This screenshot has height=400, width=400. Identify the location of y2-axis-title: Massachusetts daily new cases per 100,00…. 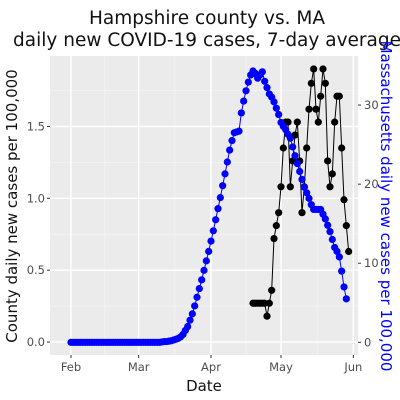
(386, 206).